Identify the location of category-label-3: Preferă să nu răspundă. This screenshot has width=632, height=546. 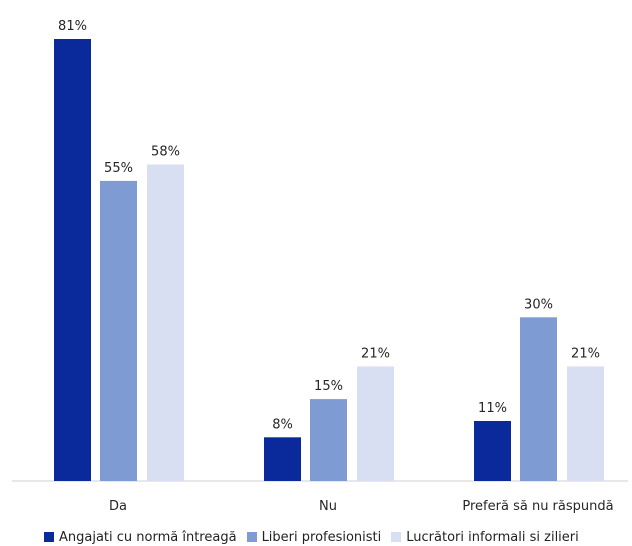
(537, 506).